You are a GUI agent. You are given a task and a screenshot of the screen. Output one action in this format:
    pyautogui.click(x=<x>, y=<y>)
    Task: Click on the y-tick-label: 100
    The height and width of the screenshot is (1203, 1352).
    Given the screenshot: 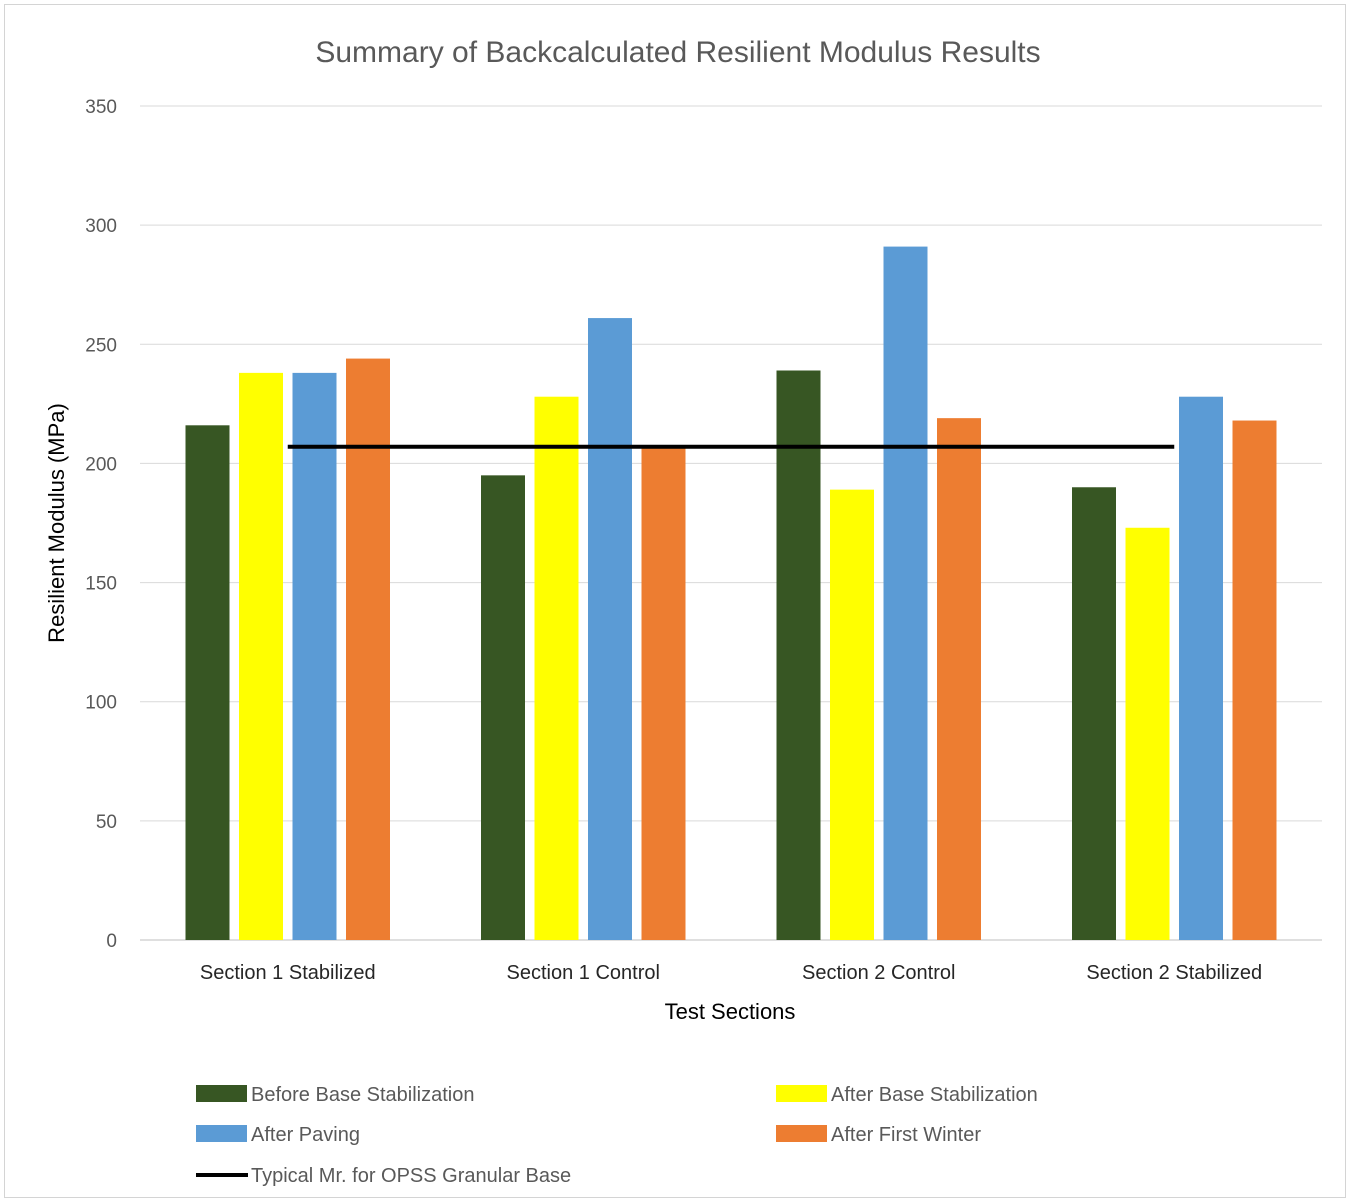 What is the action you would take?
    pyautogui.click(x=101, y=703)
    